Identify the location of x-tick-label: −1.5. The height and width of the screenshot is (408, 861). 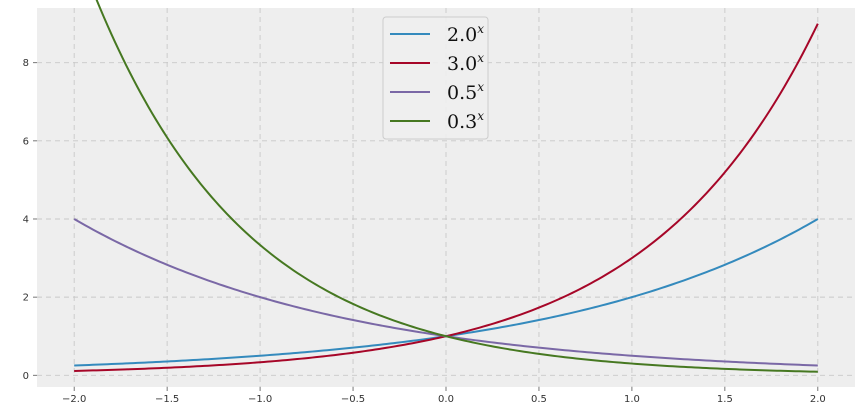
(167, 399).